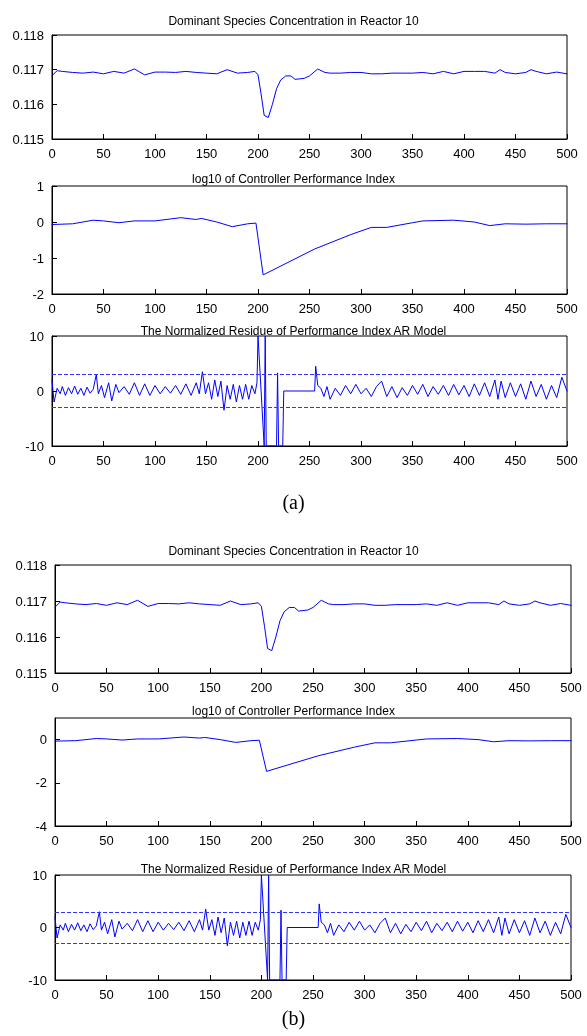  Describe the element at coordinates (38, 258) in the screenshot. I see `y-tick-label: -1` at that location.